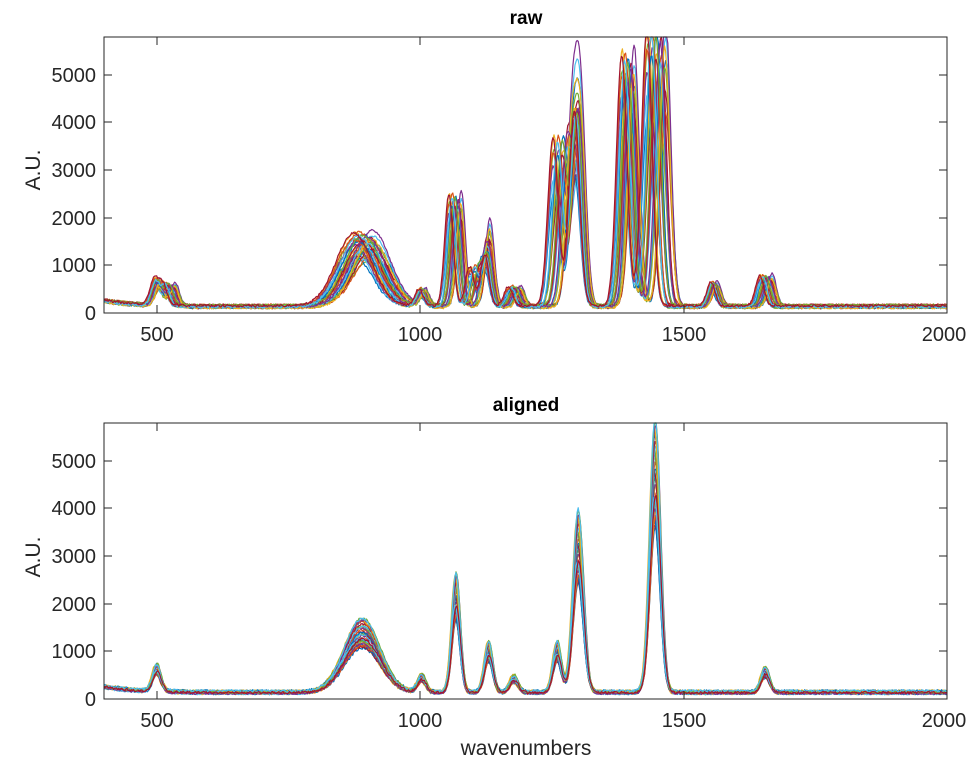 The height and width of the screenshot is (766, 974). I want to click on raw-x-tick-label-1500: 1500, so click(684, 335).